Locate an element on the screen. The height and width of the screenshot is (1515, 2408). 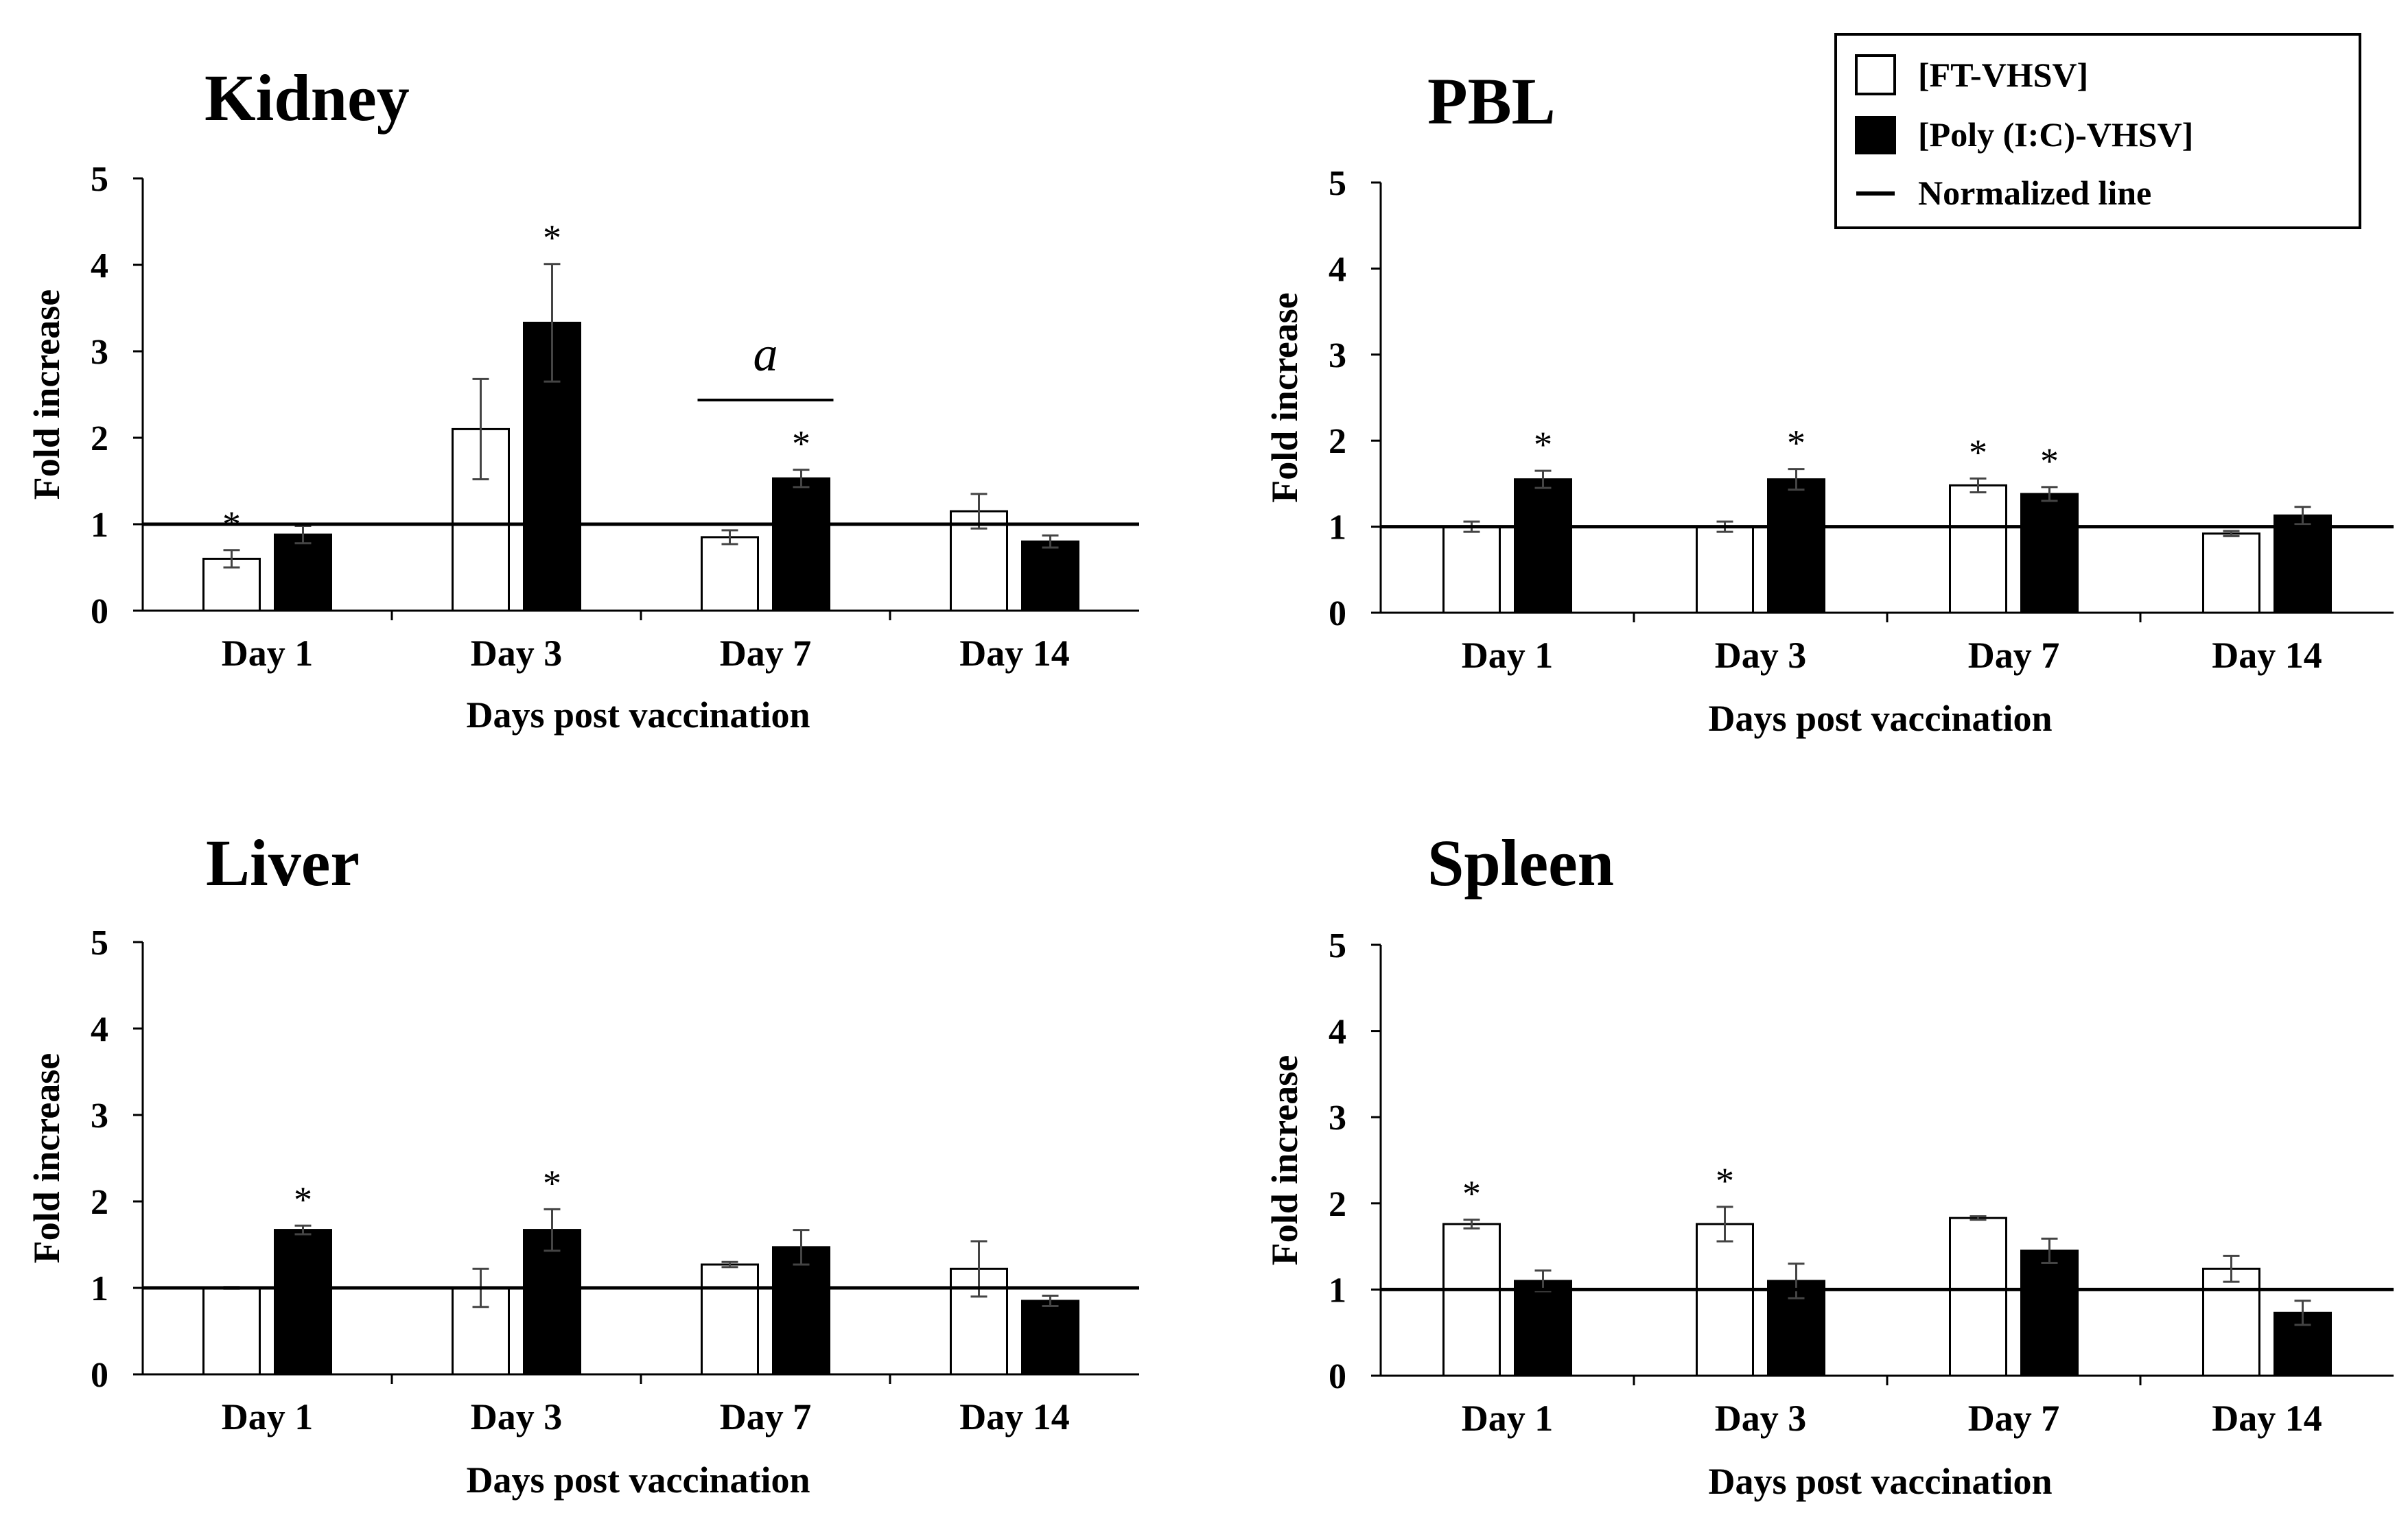
liver-x-tick-label: Day 14 is located at coordinates (1014, 1416).